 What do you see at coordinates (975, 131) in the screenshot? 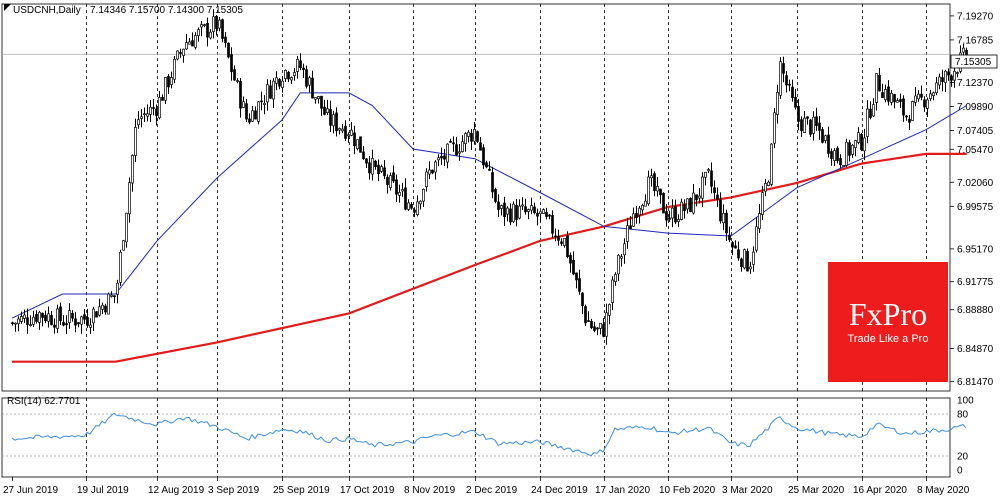
I see `price-tick-label: 7.07405` at bounding box center [975, 131].